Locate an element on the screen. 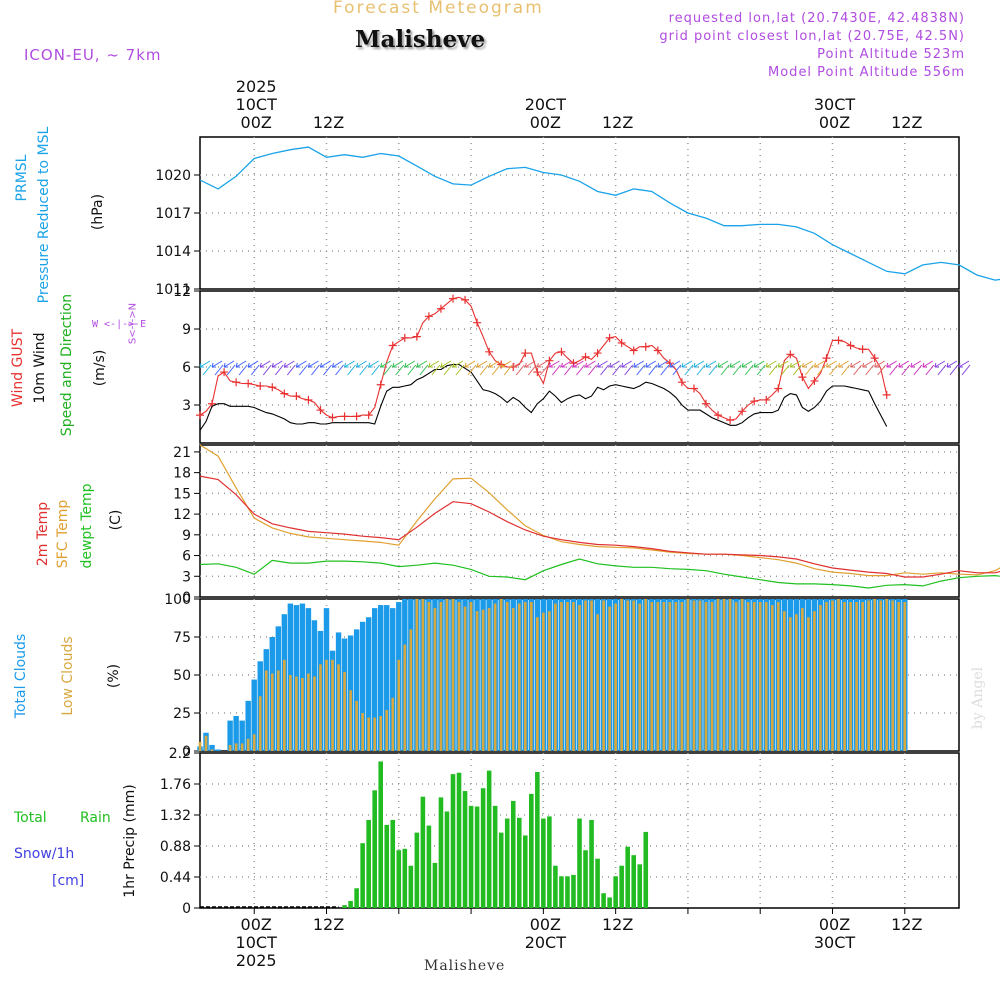 Image resolution: width=1000 pixels, height=1000 pixels. y-tick-label: 15 is located at coordinates (182, 494).